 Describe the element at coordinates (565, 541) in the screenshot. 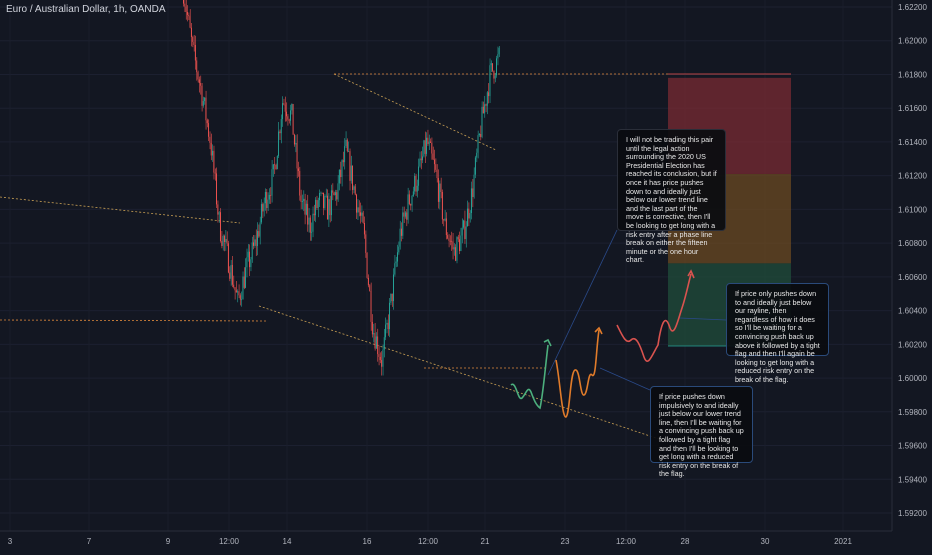

I see `x-tick-label: 23` at that location.